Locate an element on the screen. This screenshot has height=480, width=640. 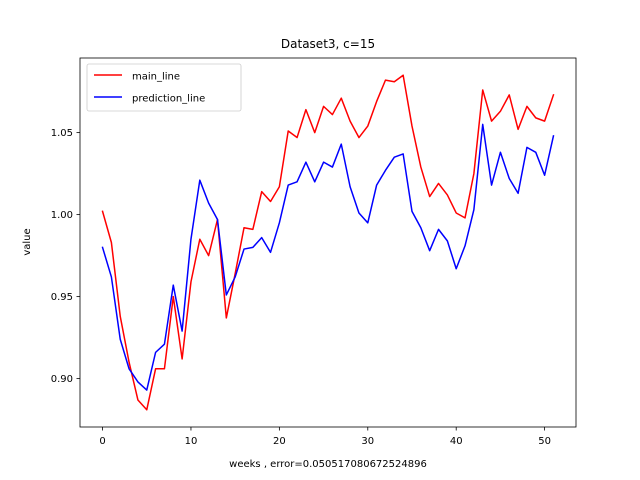
x-axis-label: weeks , error=0.050517080672524896 is located at coordinates (328, 464).